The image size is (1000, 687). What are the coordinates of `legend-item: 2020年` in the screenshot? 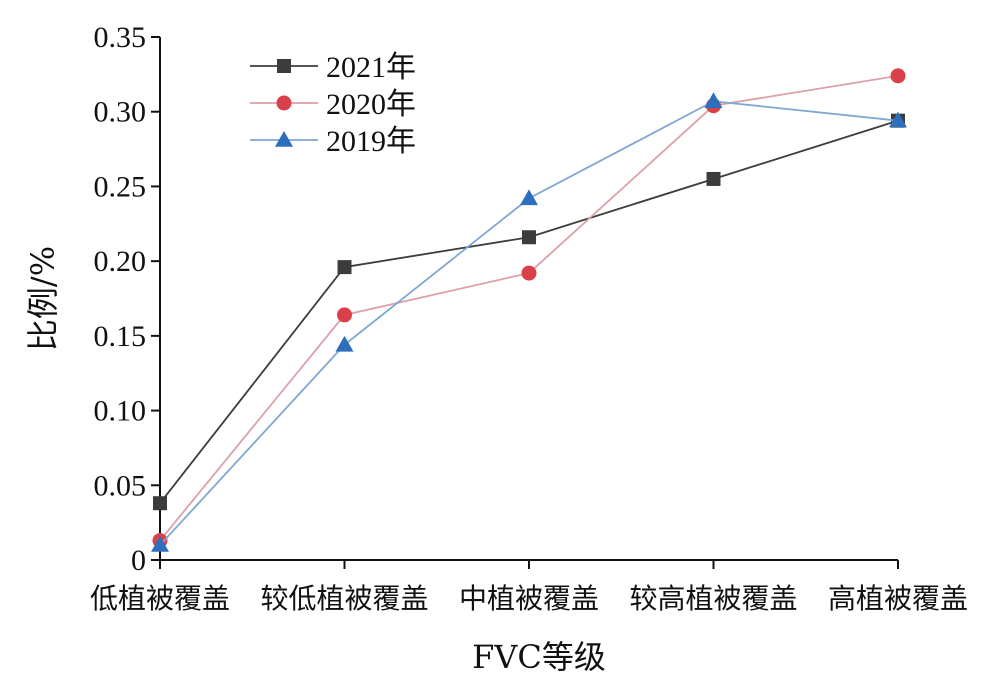 It's located at (333, 104).